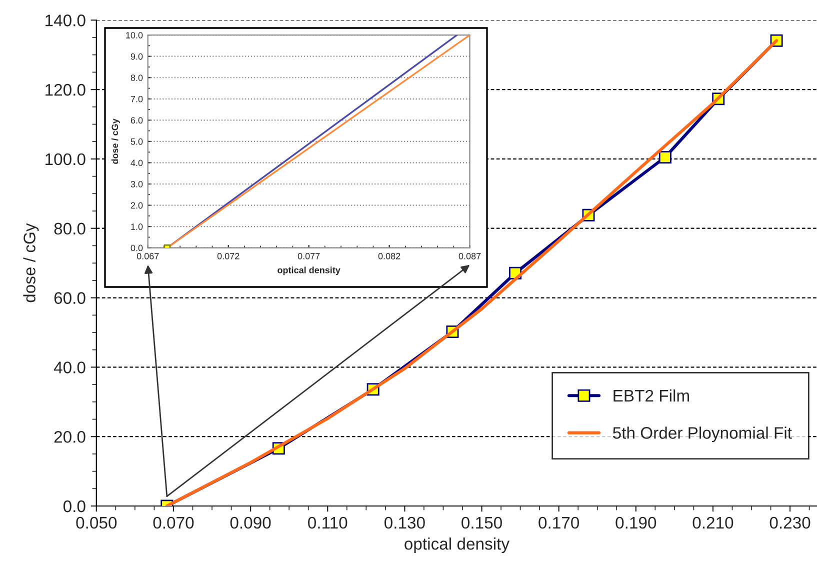  Describe the element at coordinates (702, 434) in the screenshot. I see `legend-label: 5th Order Ploynomial Fit` at that location.